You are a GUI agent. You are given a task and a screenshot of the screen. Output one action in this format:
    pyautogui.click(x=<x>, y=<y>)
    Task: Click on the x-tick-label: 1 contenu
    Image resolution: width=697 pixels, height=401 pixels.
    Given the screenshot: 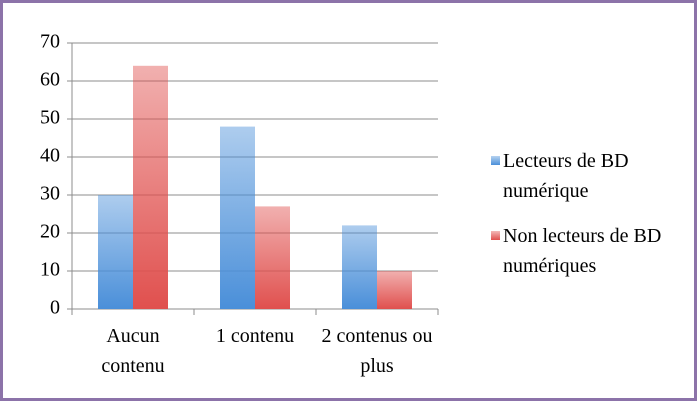 What is the action you would take?
    pyautogui.click(x=255, y=336)
    